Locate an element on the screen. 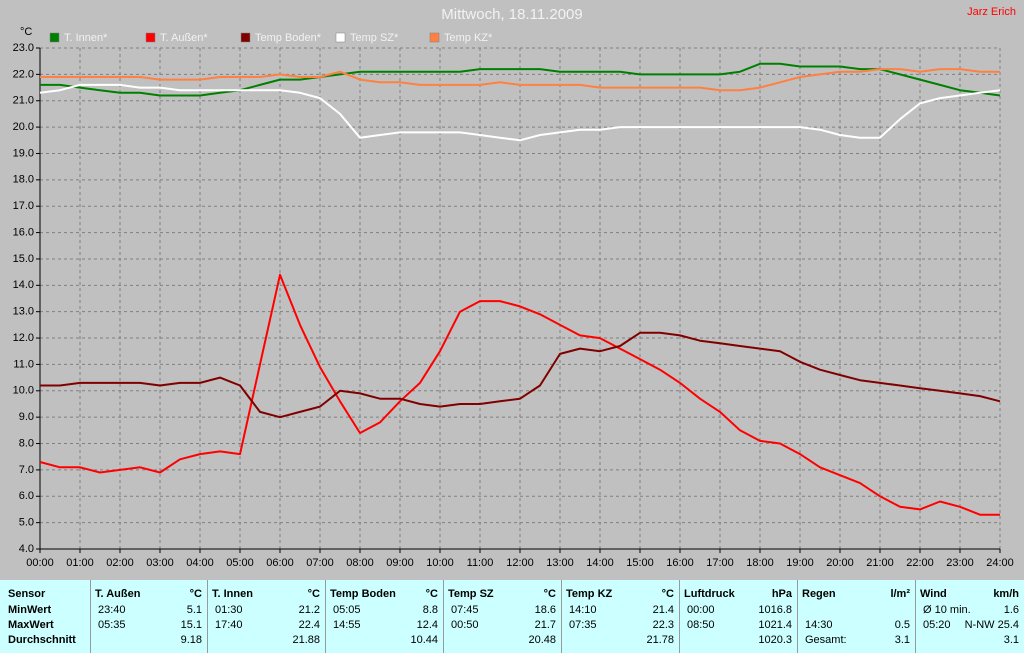  table-cell: 14:55 is located at coordinates (347, 625).